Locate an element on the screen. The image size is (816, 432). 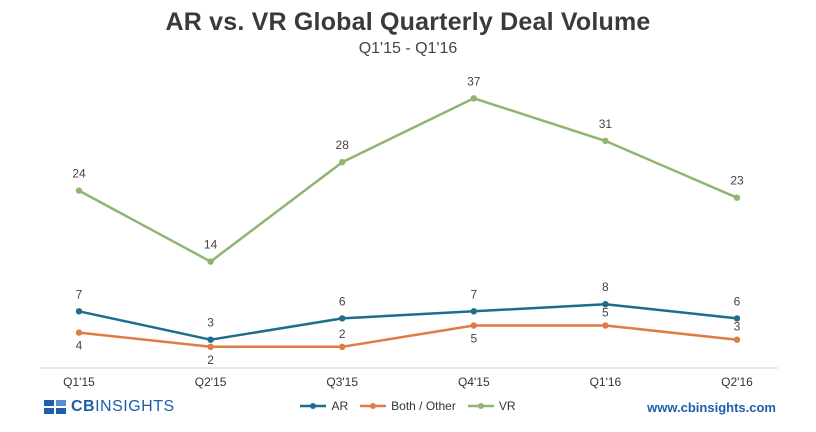
legend-item-ar: AR is located at coordinates (324, 406).